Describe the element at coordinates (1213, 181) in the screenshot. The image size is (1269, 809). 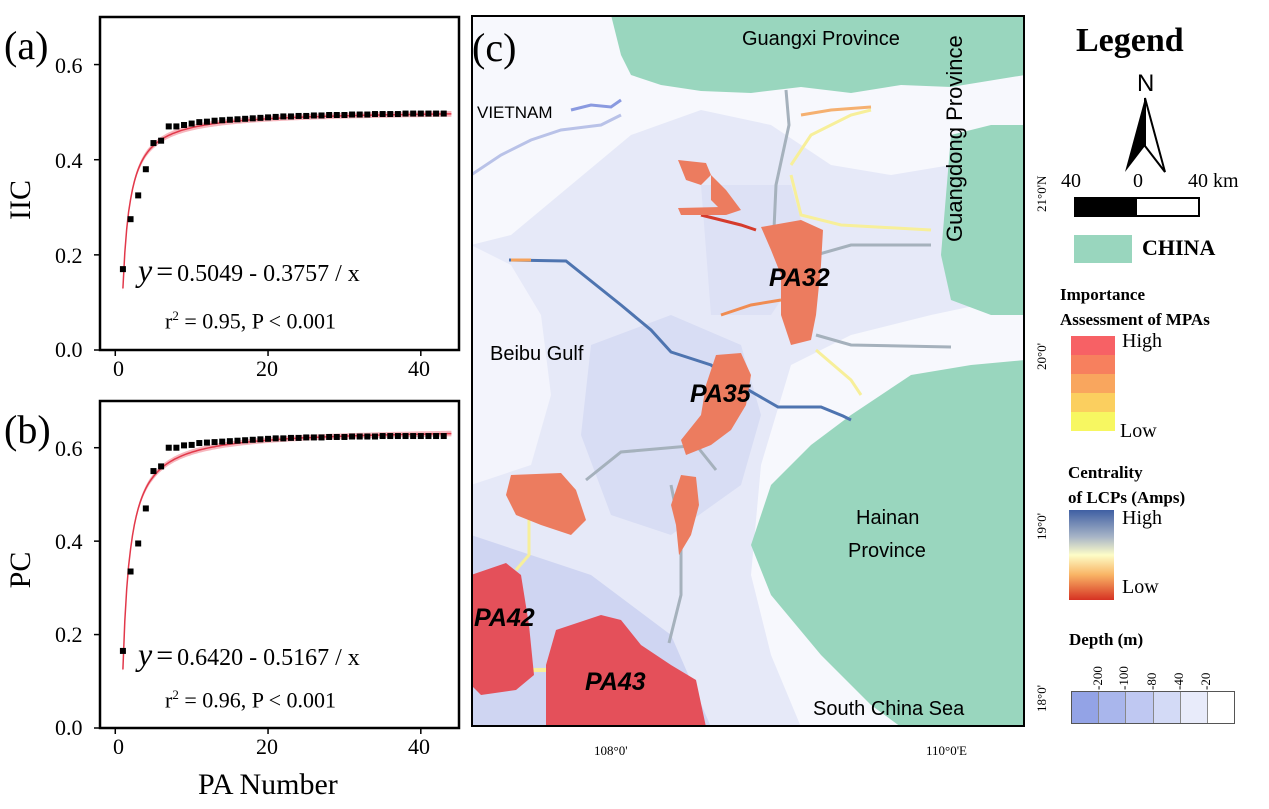
I see `scale-right: 40 km` at that location.